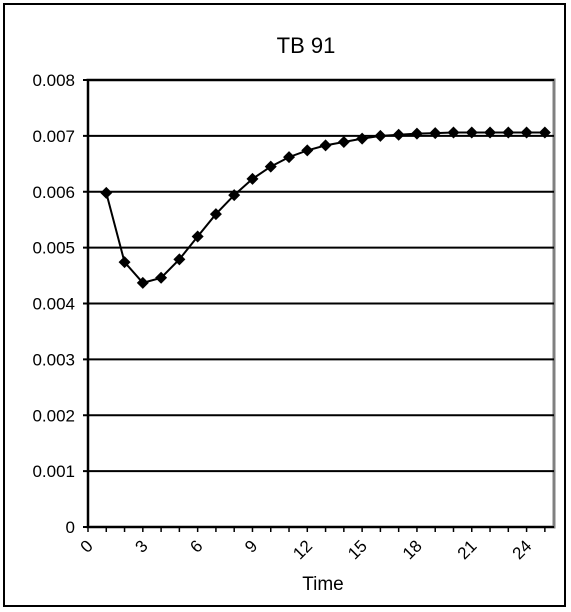  I want to click on y-tick-label: 0.006, so click(53, 192).